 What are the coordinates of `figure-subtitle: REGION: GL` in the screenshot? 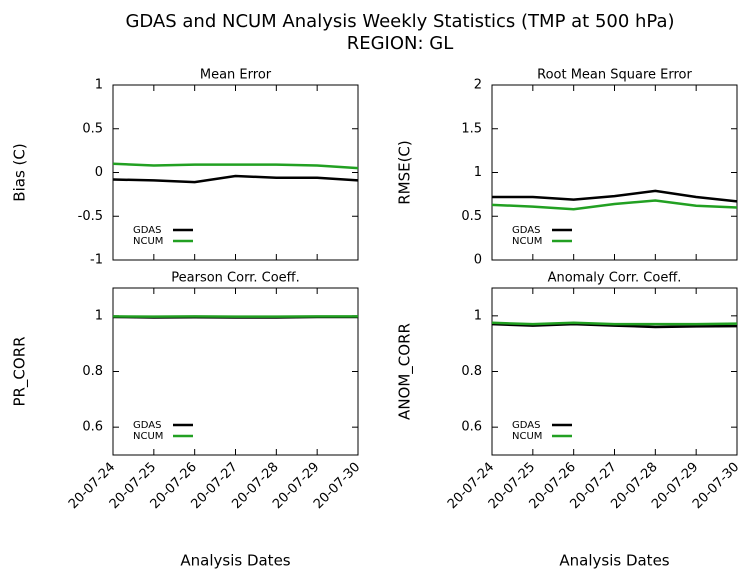 It's located at (400, 43).